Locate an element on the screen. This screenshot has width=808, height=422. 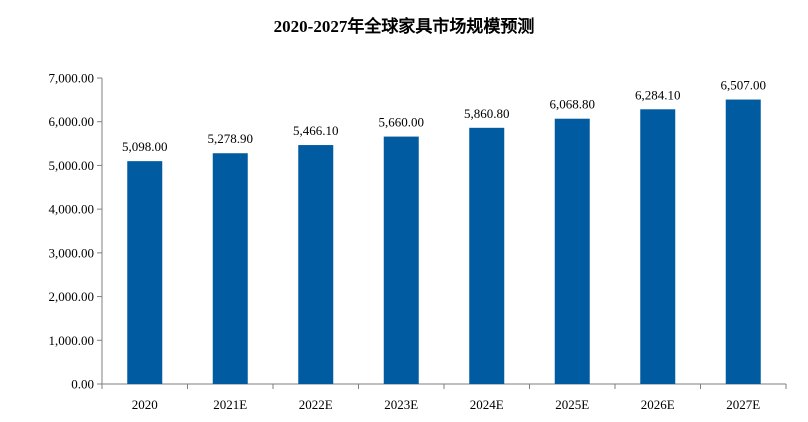
data-label: 6,284.10 is located at coordinates (658, 94).